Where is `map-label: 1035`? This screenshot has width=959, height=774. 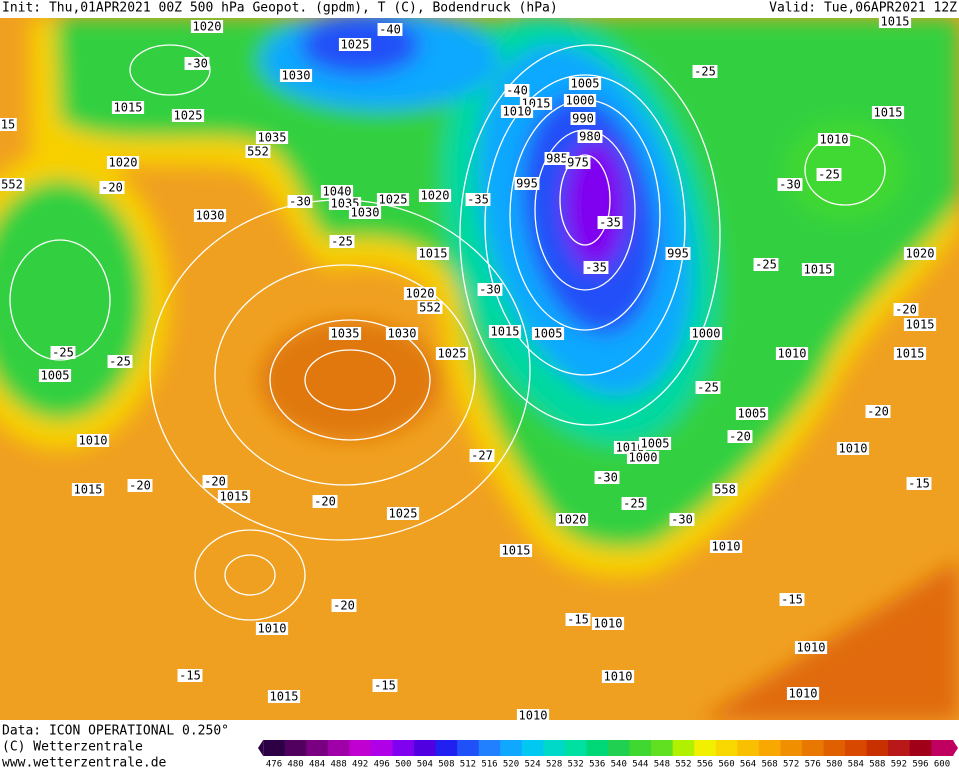
map-label: 1035 is located at coordinates (272, 138).